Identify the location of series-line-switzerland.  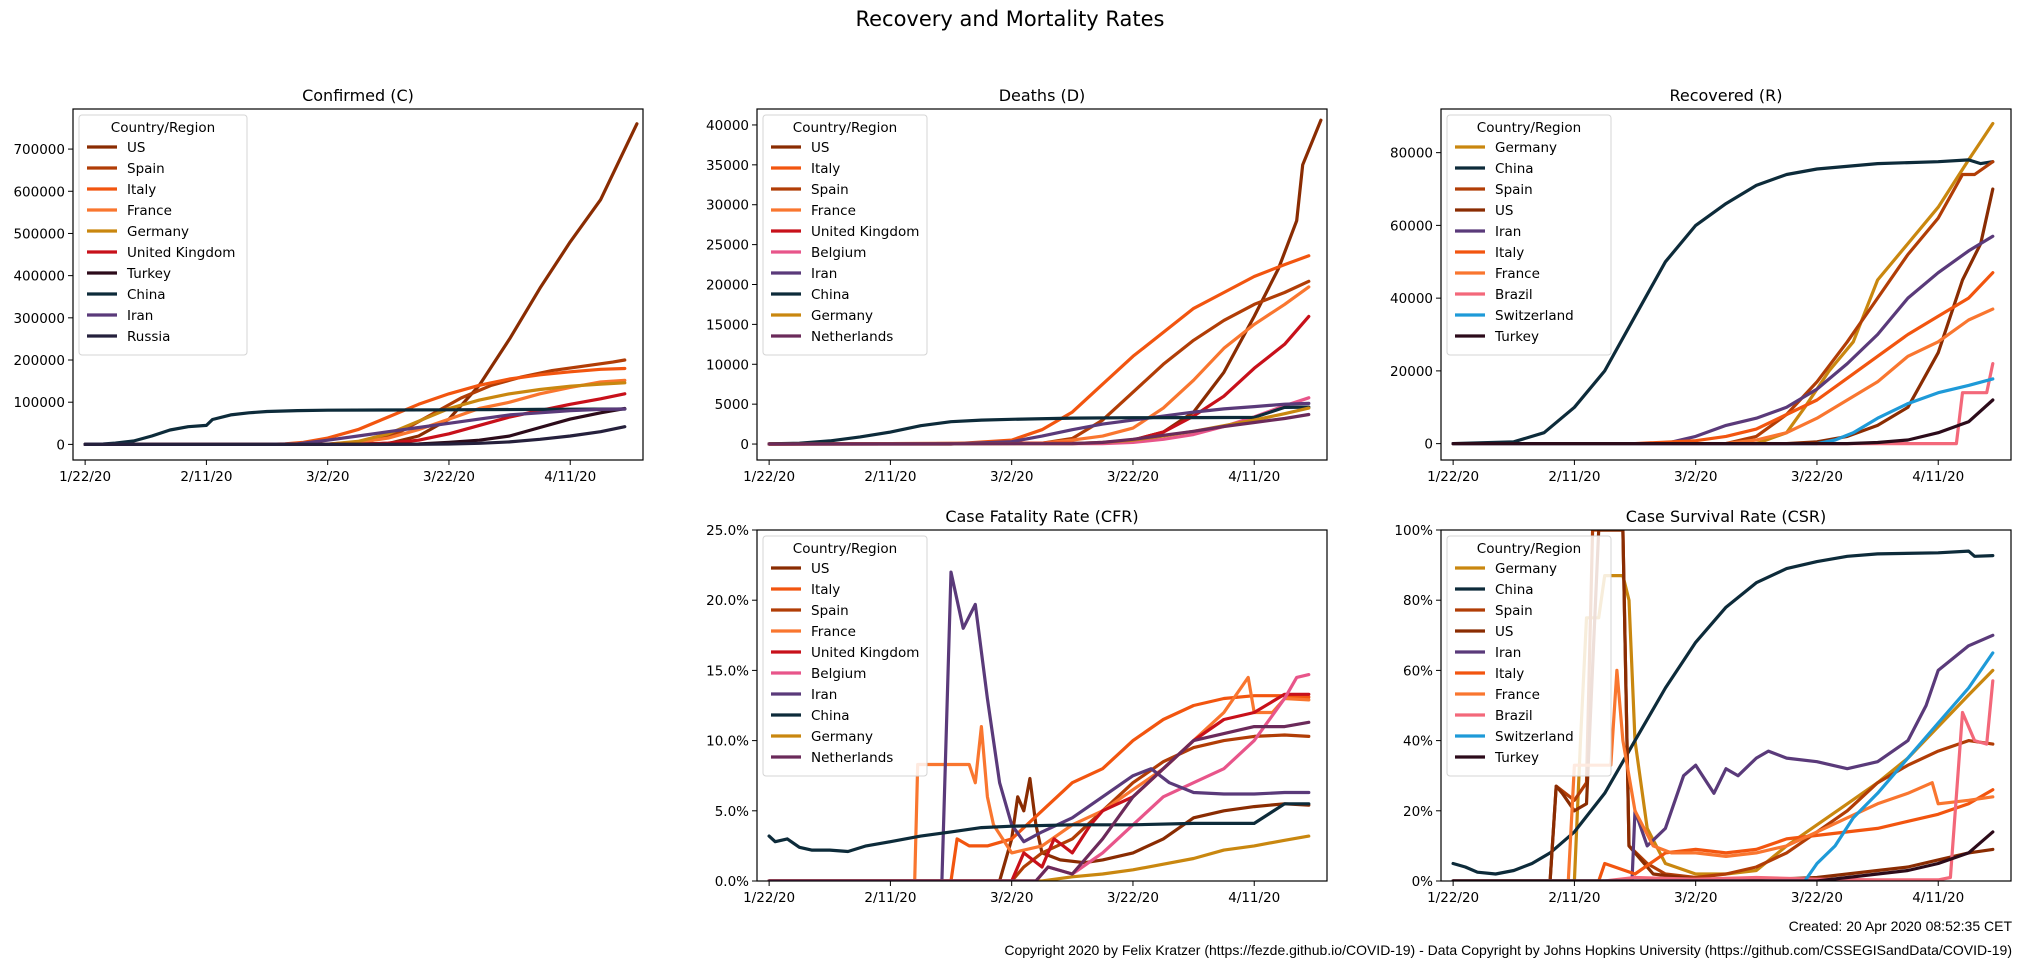
(1723, 411).